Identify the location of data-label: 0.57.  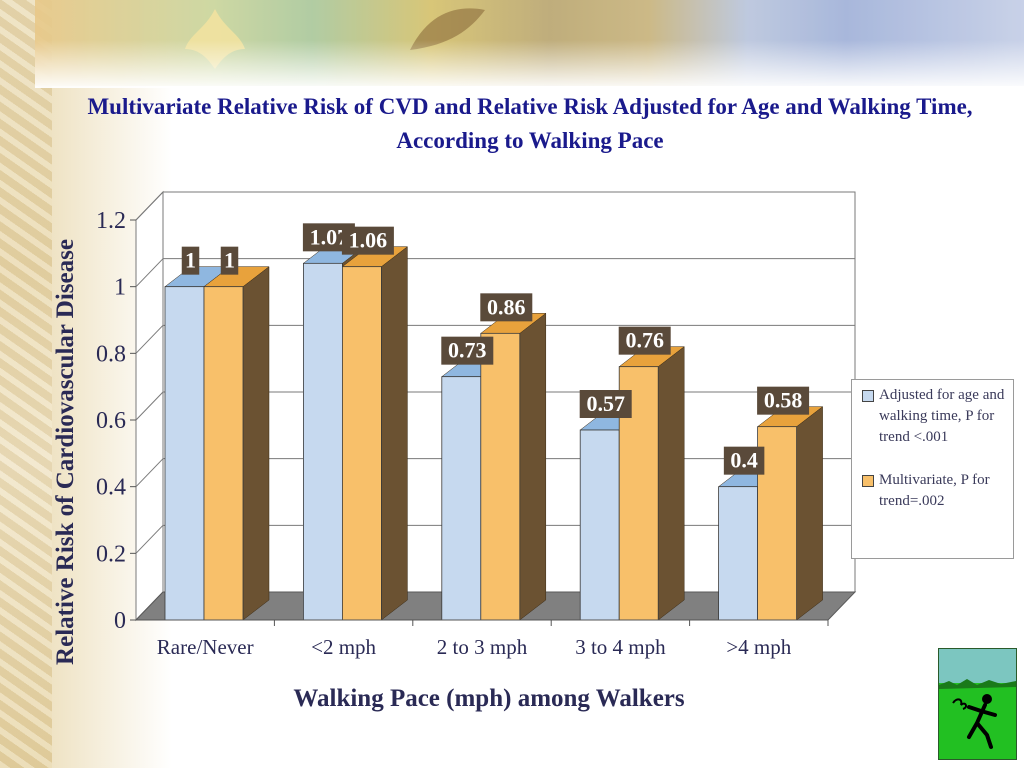
(605, 403).